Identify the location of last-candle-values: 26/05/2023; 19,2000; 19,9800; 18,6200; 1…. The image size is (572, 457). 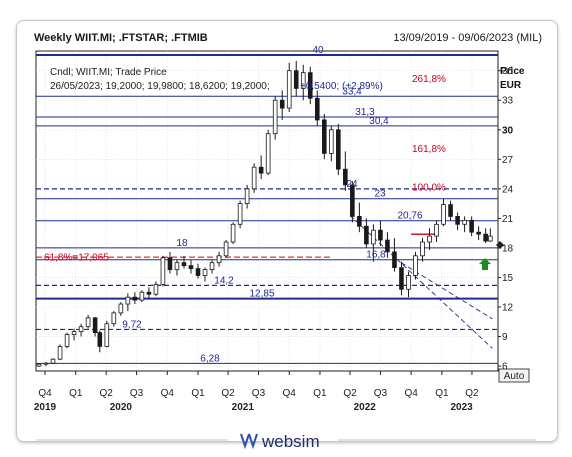
(160, 86).